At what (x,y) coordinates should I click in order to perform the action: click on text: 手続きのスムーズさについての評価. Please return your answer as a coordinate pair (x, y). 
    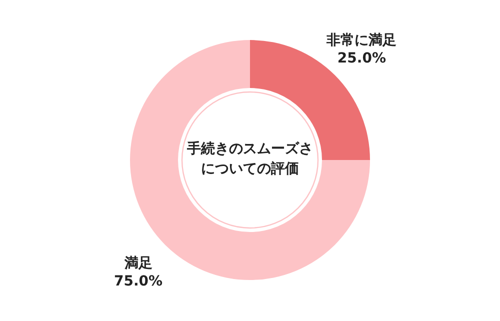
    Looking at the image, I should click on (250, 159).